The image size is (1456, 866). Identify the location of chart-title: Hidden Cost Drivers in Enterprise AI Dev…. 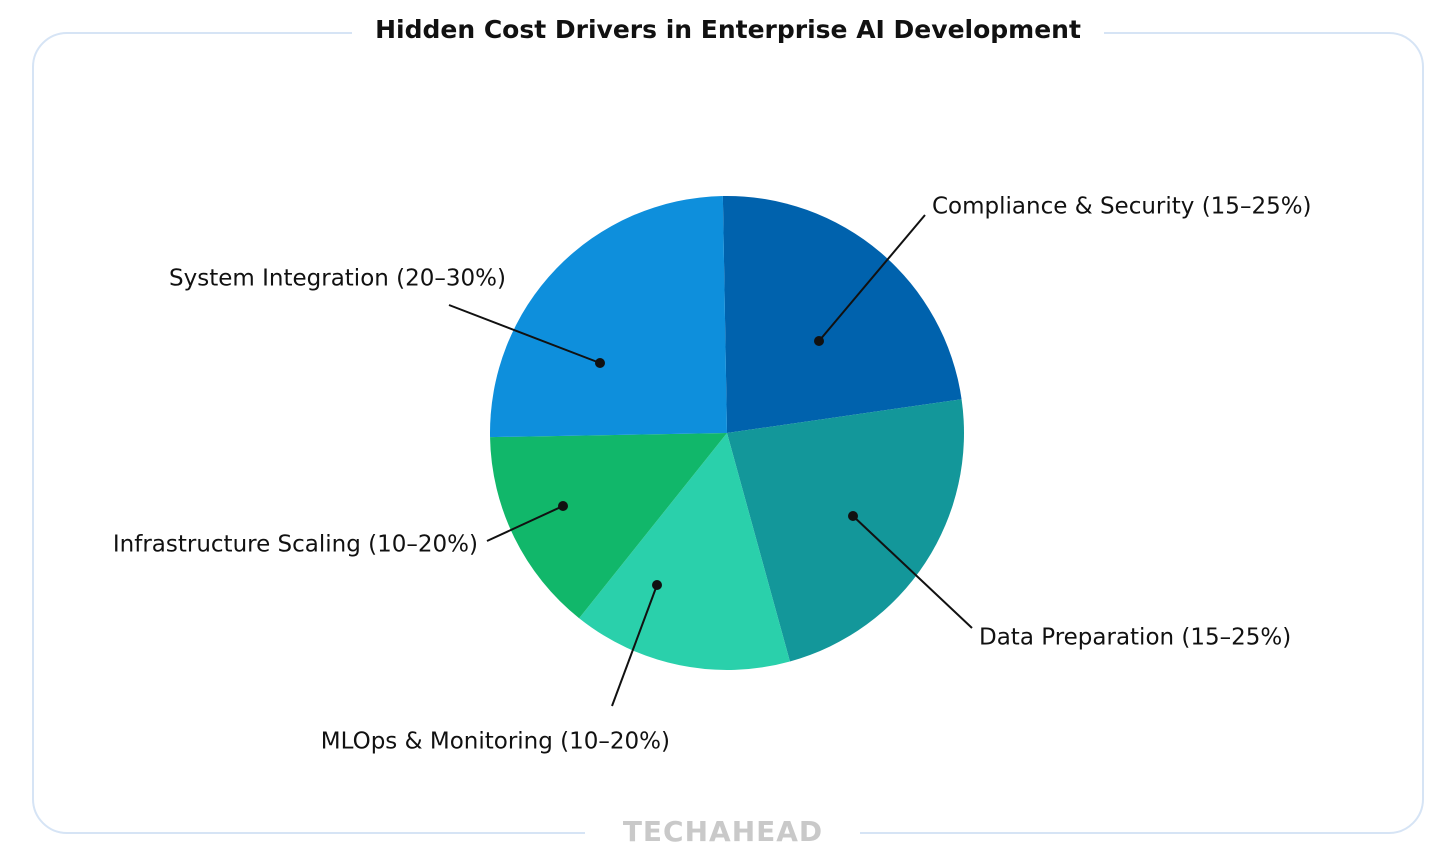
(728, 29).